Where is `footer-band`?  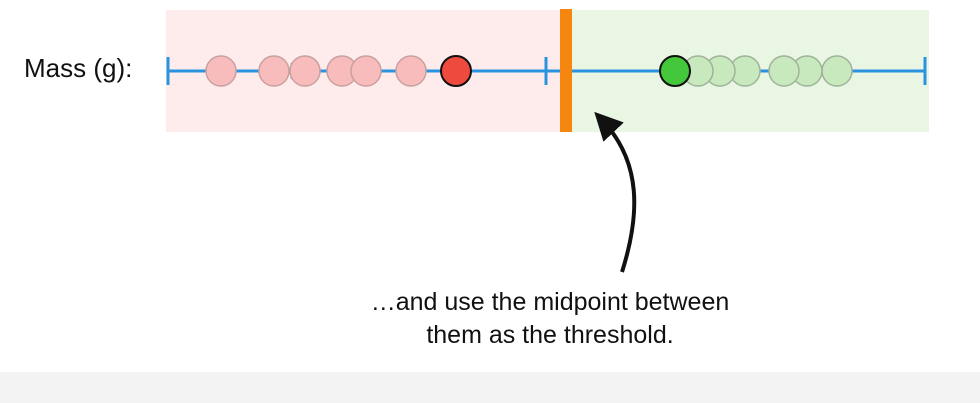 footer-band is located at coordinates (490, 387).